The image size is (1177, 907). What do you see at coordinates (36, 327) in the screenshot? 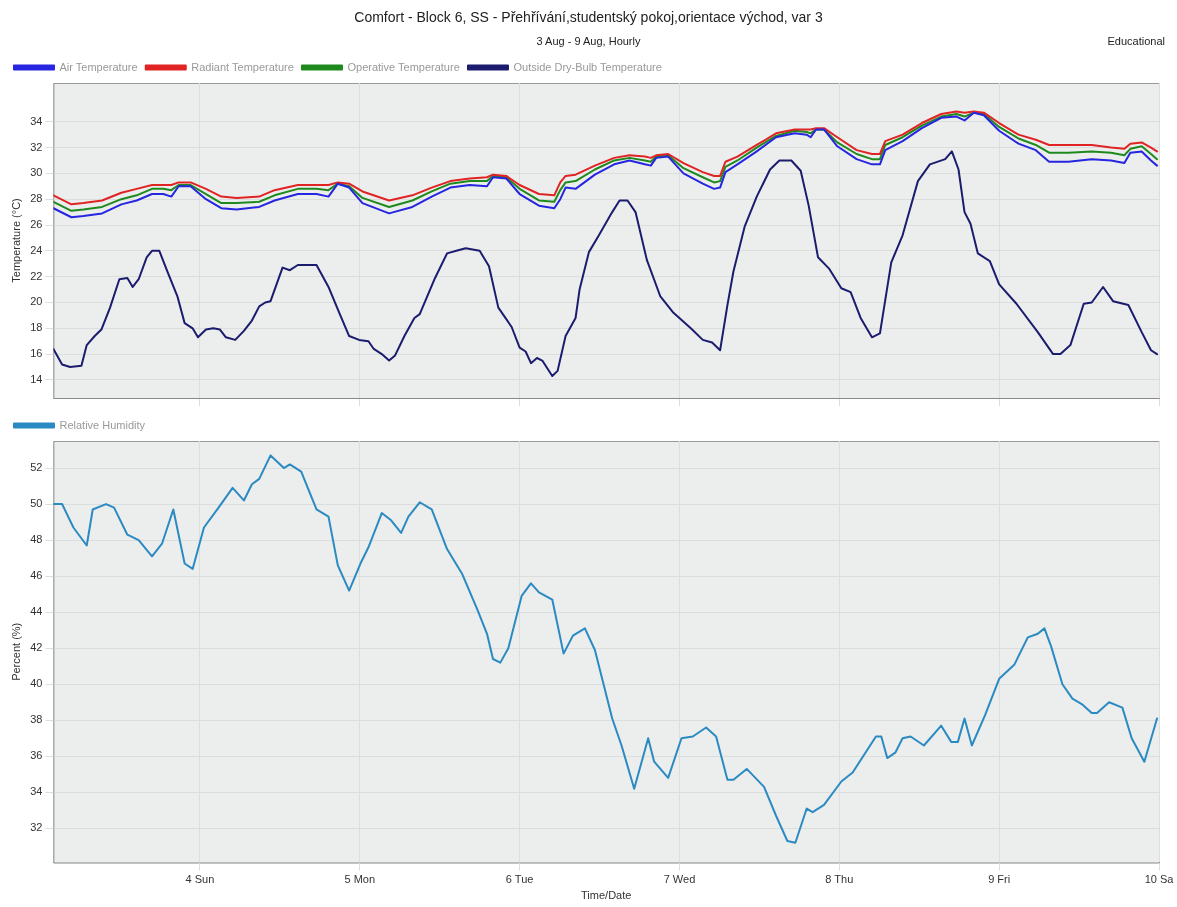
I see `y-tick-label: 18` at bounding box center [36, 327].